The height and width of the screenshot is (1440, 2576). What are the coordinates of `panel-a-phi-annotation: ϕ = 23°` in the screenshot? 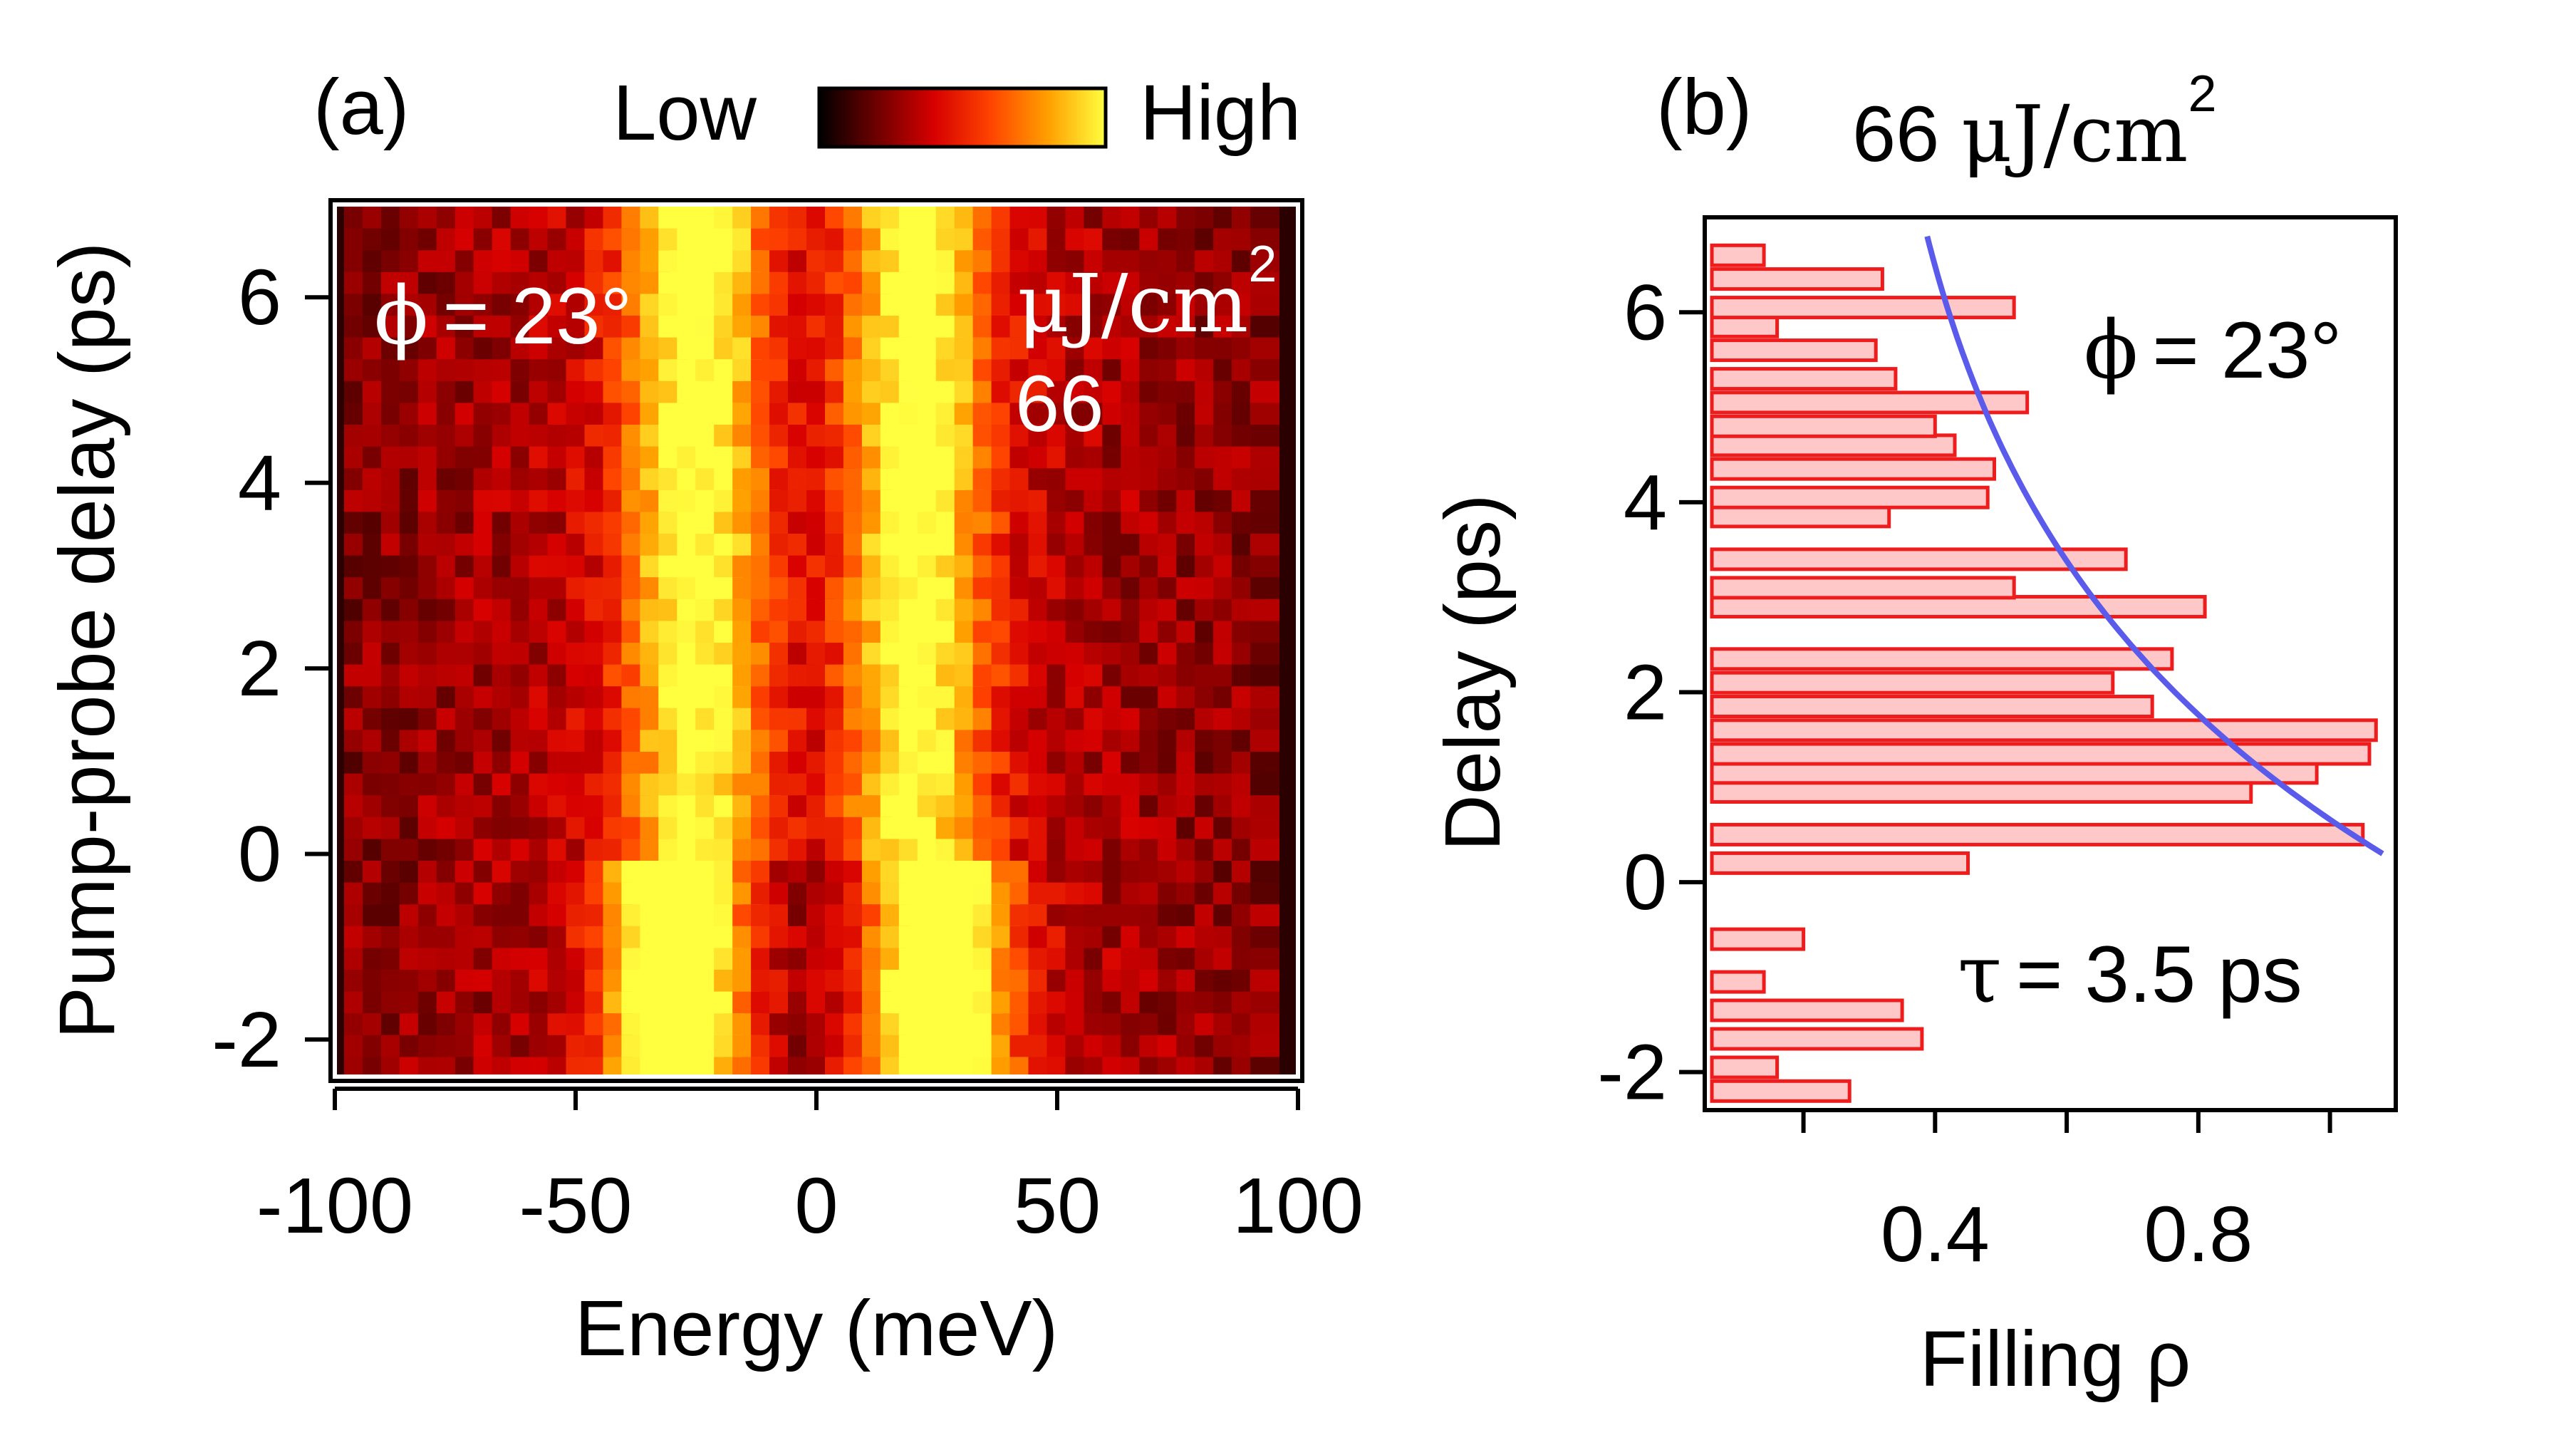 It's located at (503, 316).